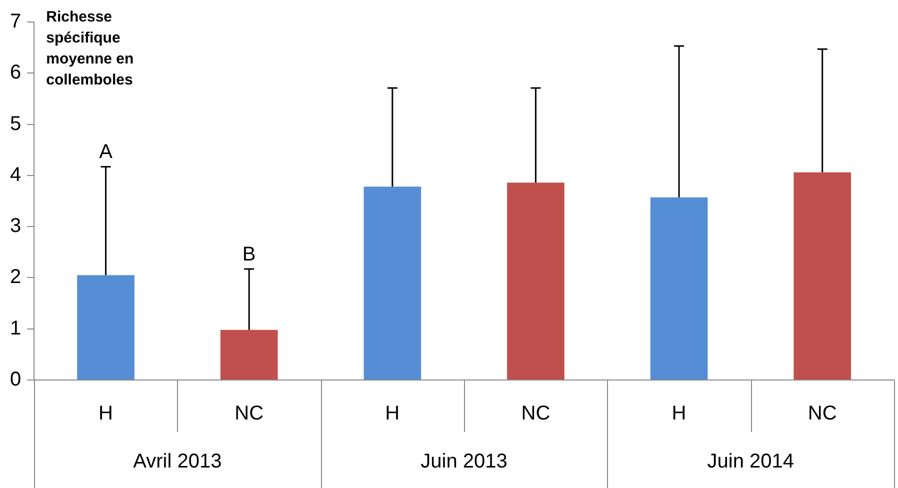  What do you see at coordinates (249, 255) in the screenshot?
I see `annotation: B` at bounding box center [249, 255].